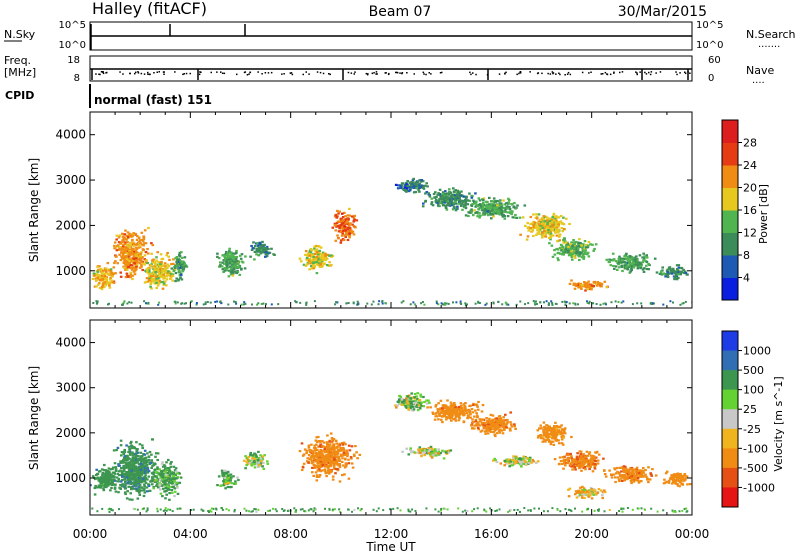 This screenshot has height=554, width=800. Describe the element at coordinates (769, 47) in the screenshot. I see `nsearch-dots: ·······` at that location.